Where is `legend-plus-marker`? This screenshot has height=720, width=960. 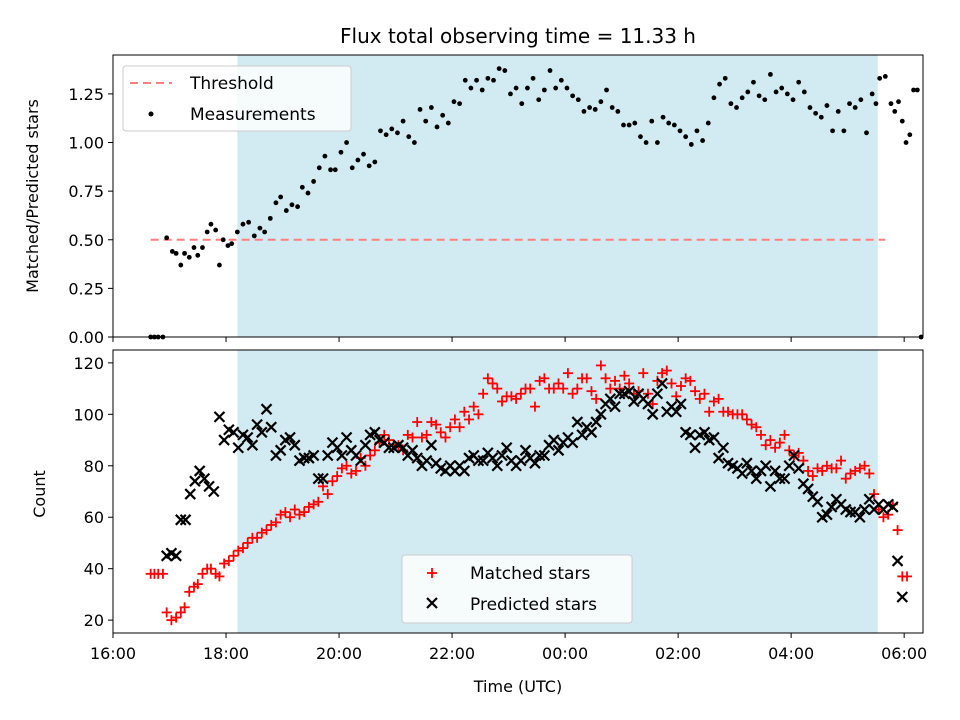
legend-plus-marker is located at coordinates (432, 573).